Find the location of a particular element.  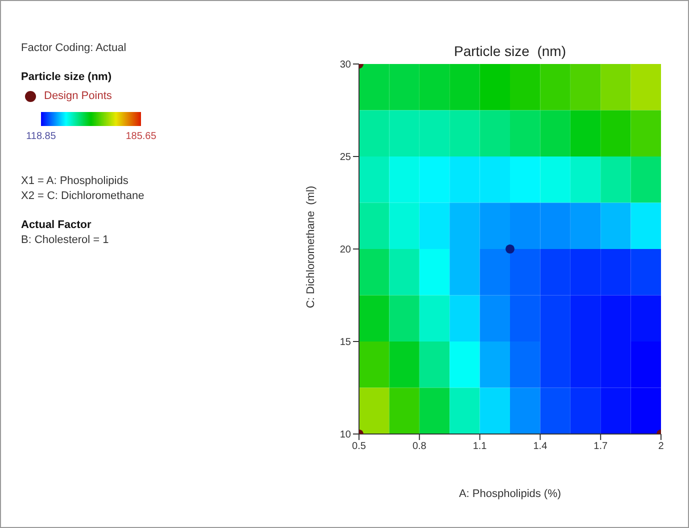

text: X2 = C: Dichloromethane is located at coordinates (83, 196).